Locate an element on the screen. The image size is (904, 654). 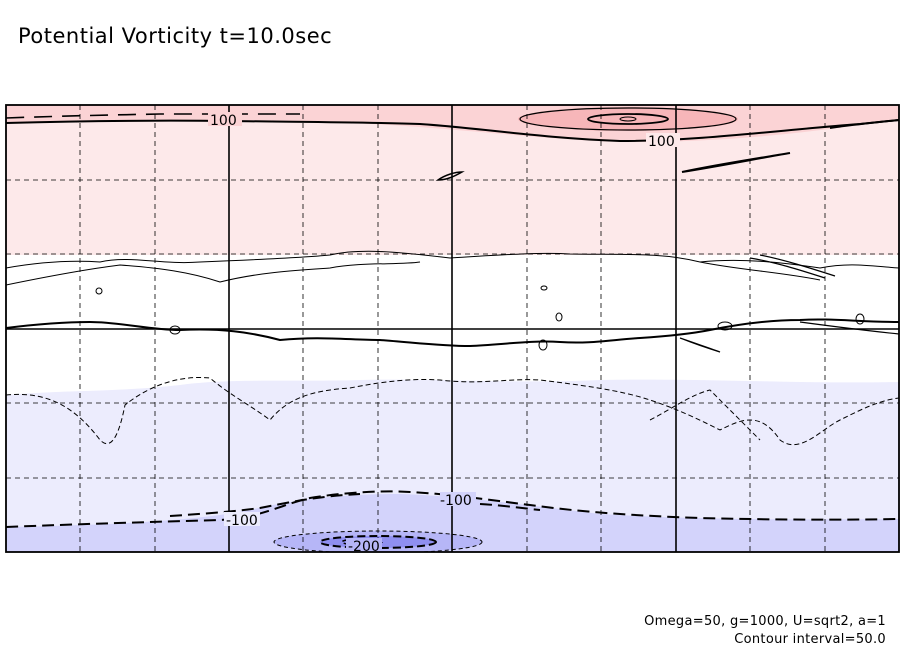
label-100-upper-left: 100 is located at coordinates (223, 121).